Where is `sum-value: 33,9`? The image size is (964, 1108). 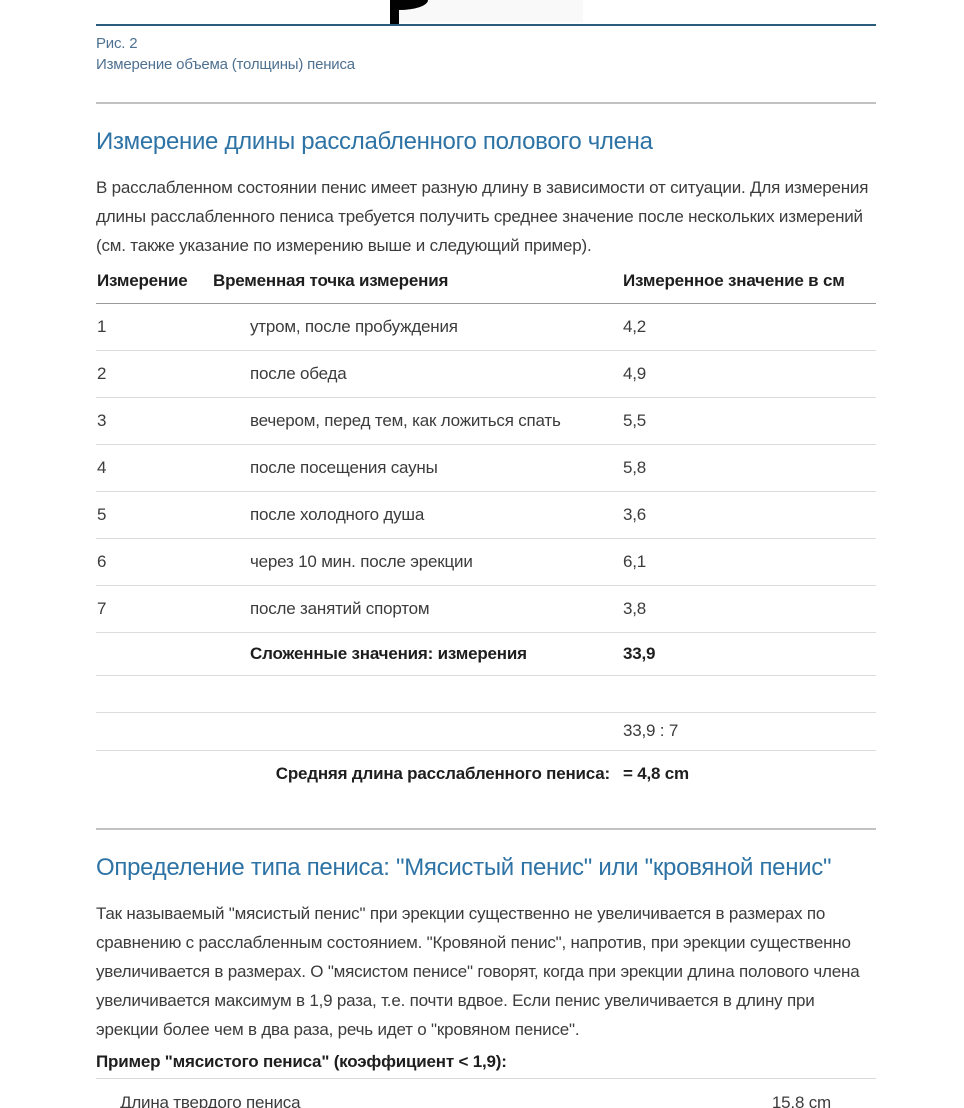
sum-value: 33,9 is located at coordinates (749, 654).